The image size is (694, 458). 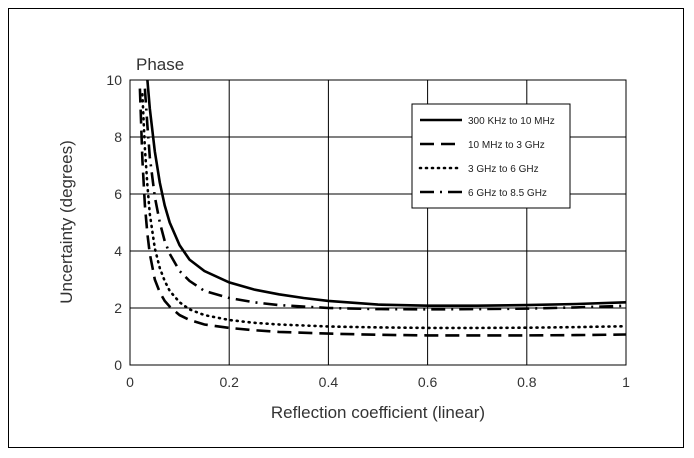 I want to click on x-tick-labels: 0 0.2 0.4 0.6 0.8 1, so click(x=378, y=382).